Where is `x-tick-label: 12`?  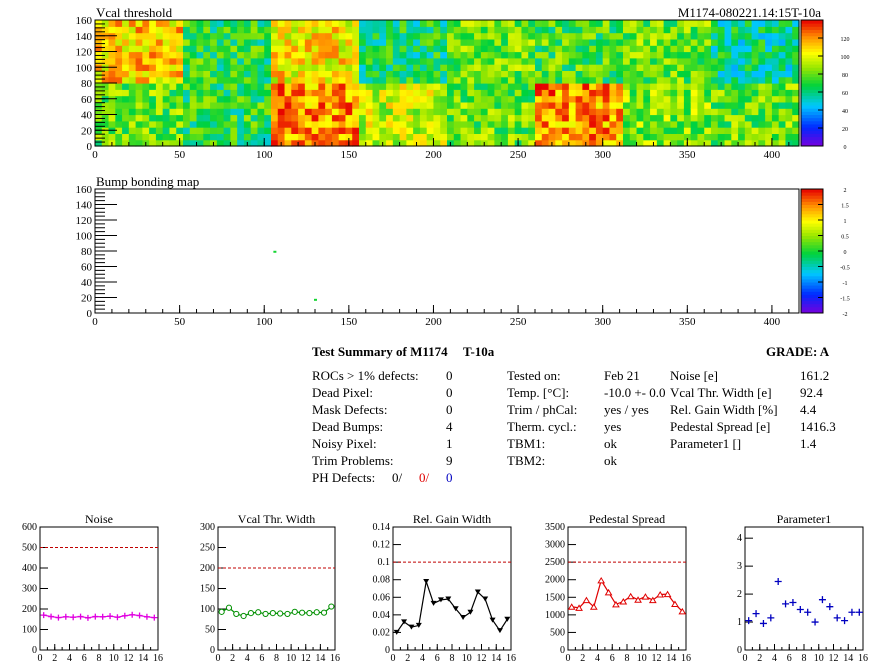 x-tick-label: 12 is located at coordinates (834, 658).